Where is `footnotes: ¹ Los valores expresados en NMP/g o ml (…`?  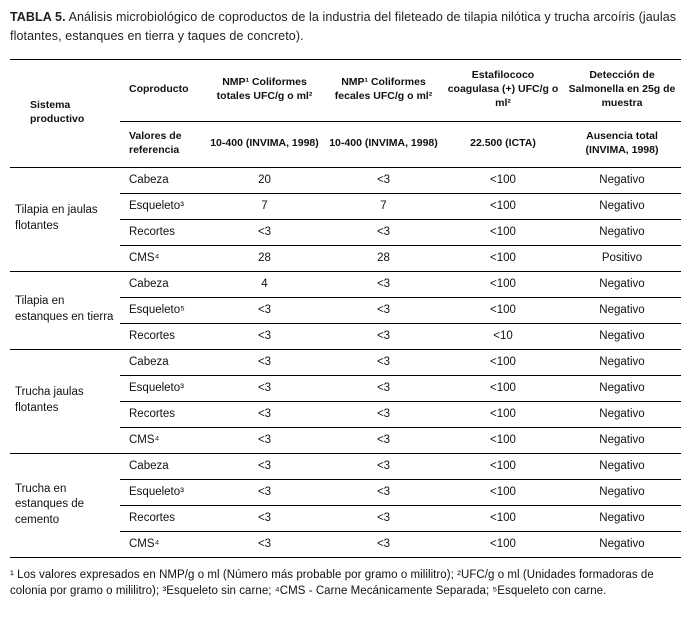
footnotes: ¹ Los valores expresados en NMP/g o ml (… is located at coordinates (332, 582).